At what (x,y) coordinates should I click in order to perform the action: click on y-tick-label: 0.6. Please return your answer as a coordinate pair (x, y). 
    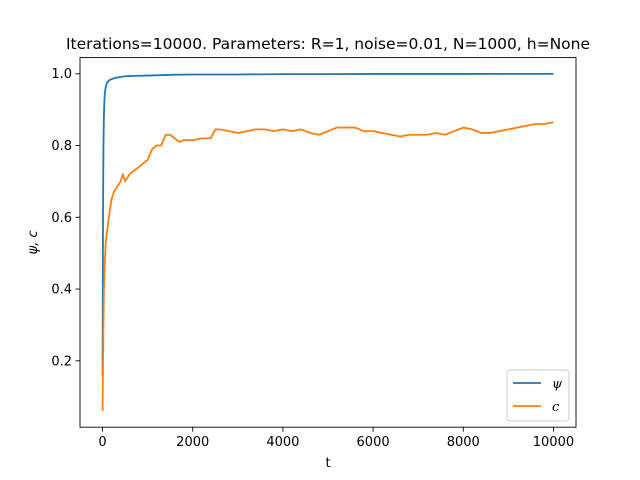
    Looking at the image, I should click on (61, 218).